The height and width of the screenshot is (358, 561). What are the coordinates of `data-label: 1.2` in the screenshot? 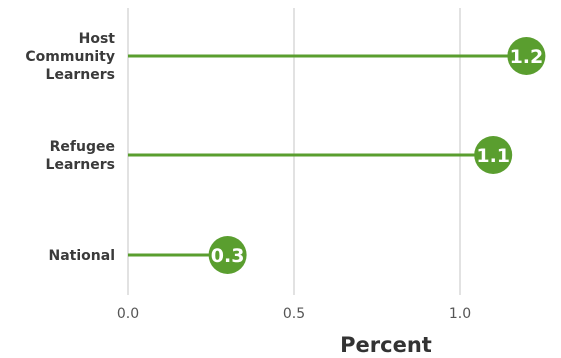 It's located at (527, 57).